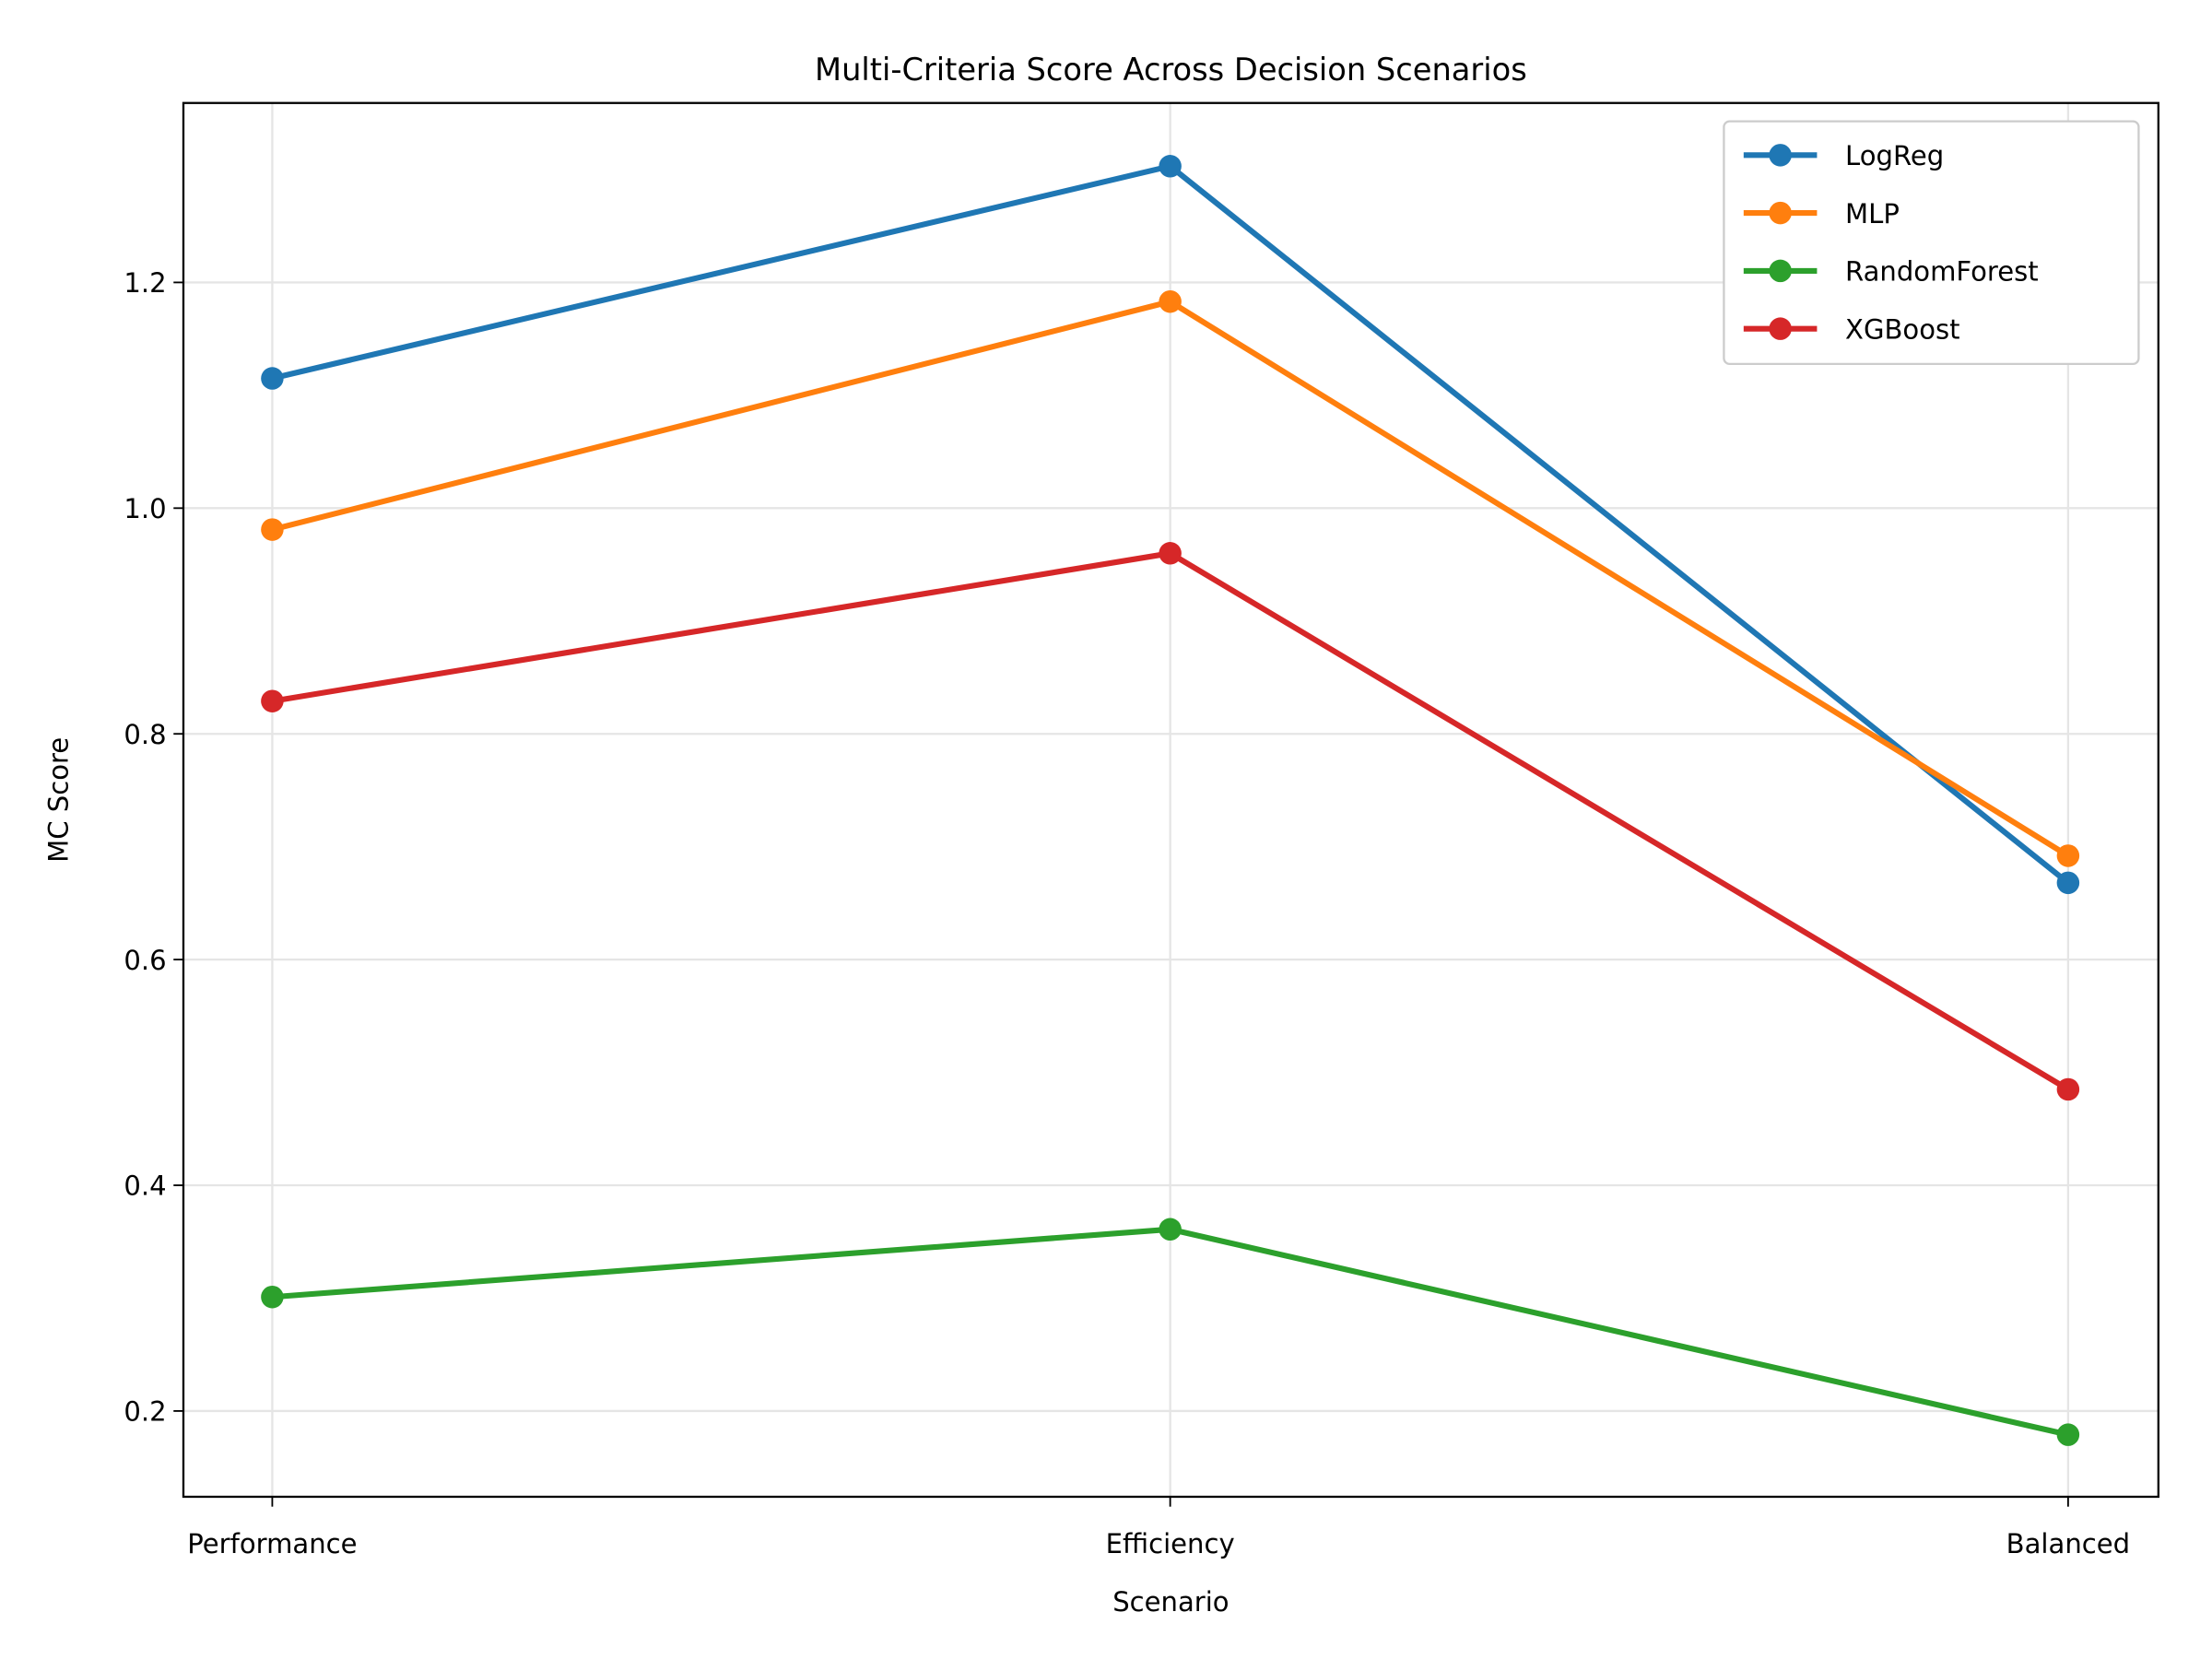  What do you see at coordinates (1942, 272) in the screenshot?
I see `legend-label: RandomForest` at bounding box center [1942, 272].